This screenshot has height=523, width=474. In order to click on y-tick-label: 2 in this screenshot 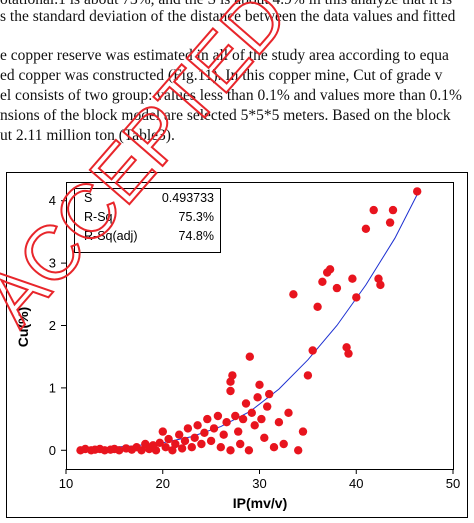, I will do `click(52, 325)`.